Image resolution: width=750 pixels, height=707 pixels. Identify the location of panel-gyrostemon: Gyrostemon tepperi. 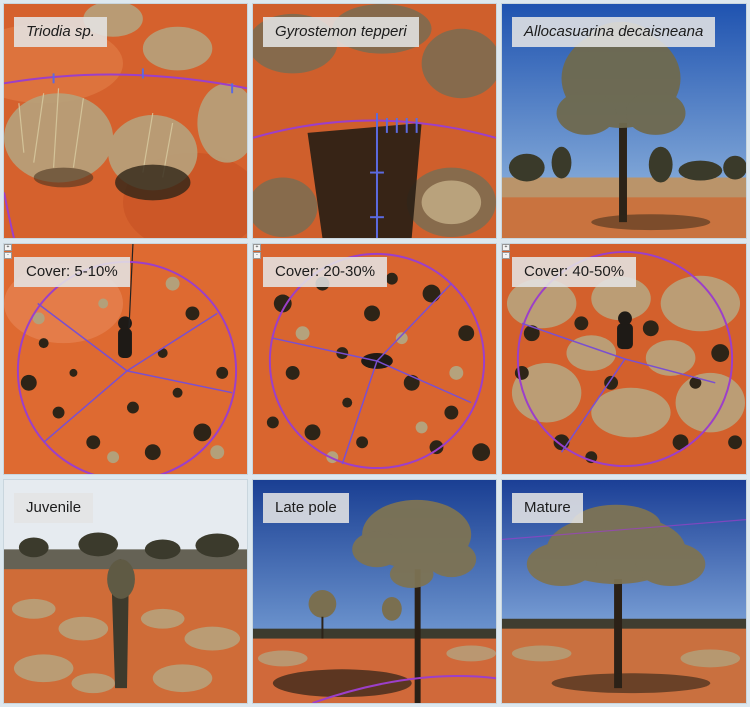
(374, 121).